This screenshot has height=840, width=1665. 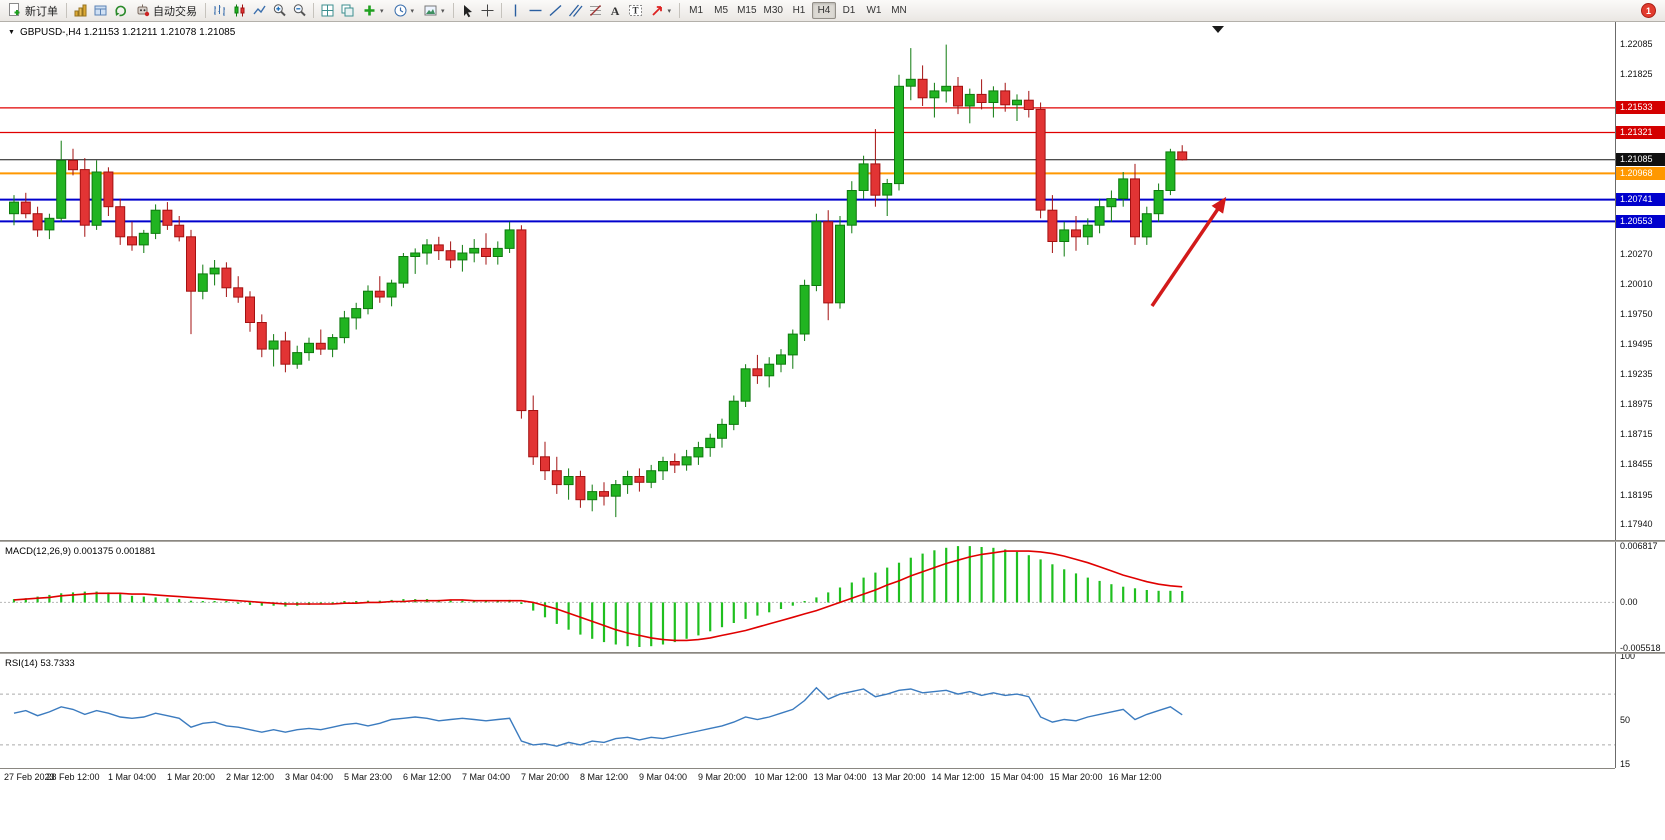 I want to click on horizontal-line-button, so click(x=535, y=11).